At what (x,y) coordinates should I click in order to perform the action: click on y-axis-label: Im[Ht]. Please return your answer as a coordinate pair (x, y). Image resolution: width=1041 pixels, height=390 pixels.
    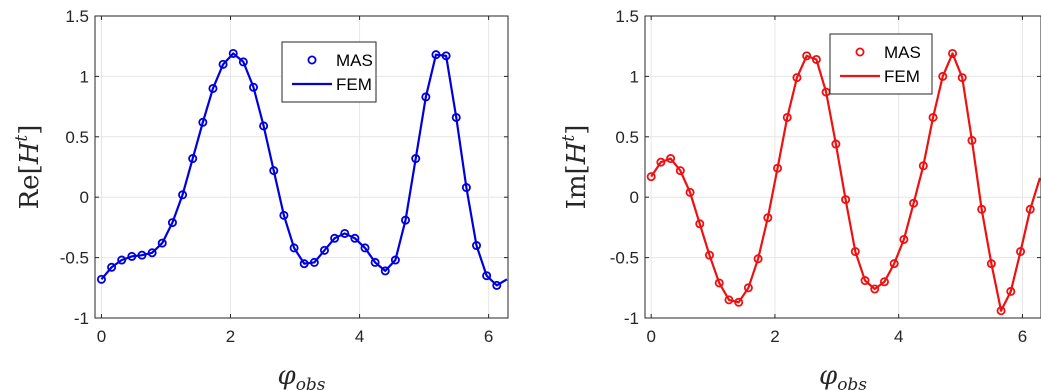
    Looking at the image, I should click on (575, 167).